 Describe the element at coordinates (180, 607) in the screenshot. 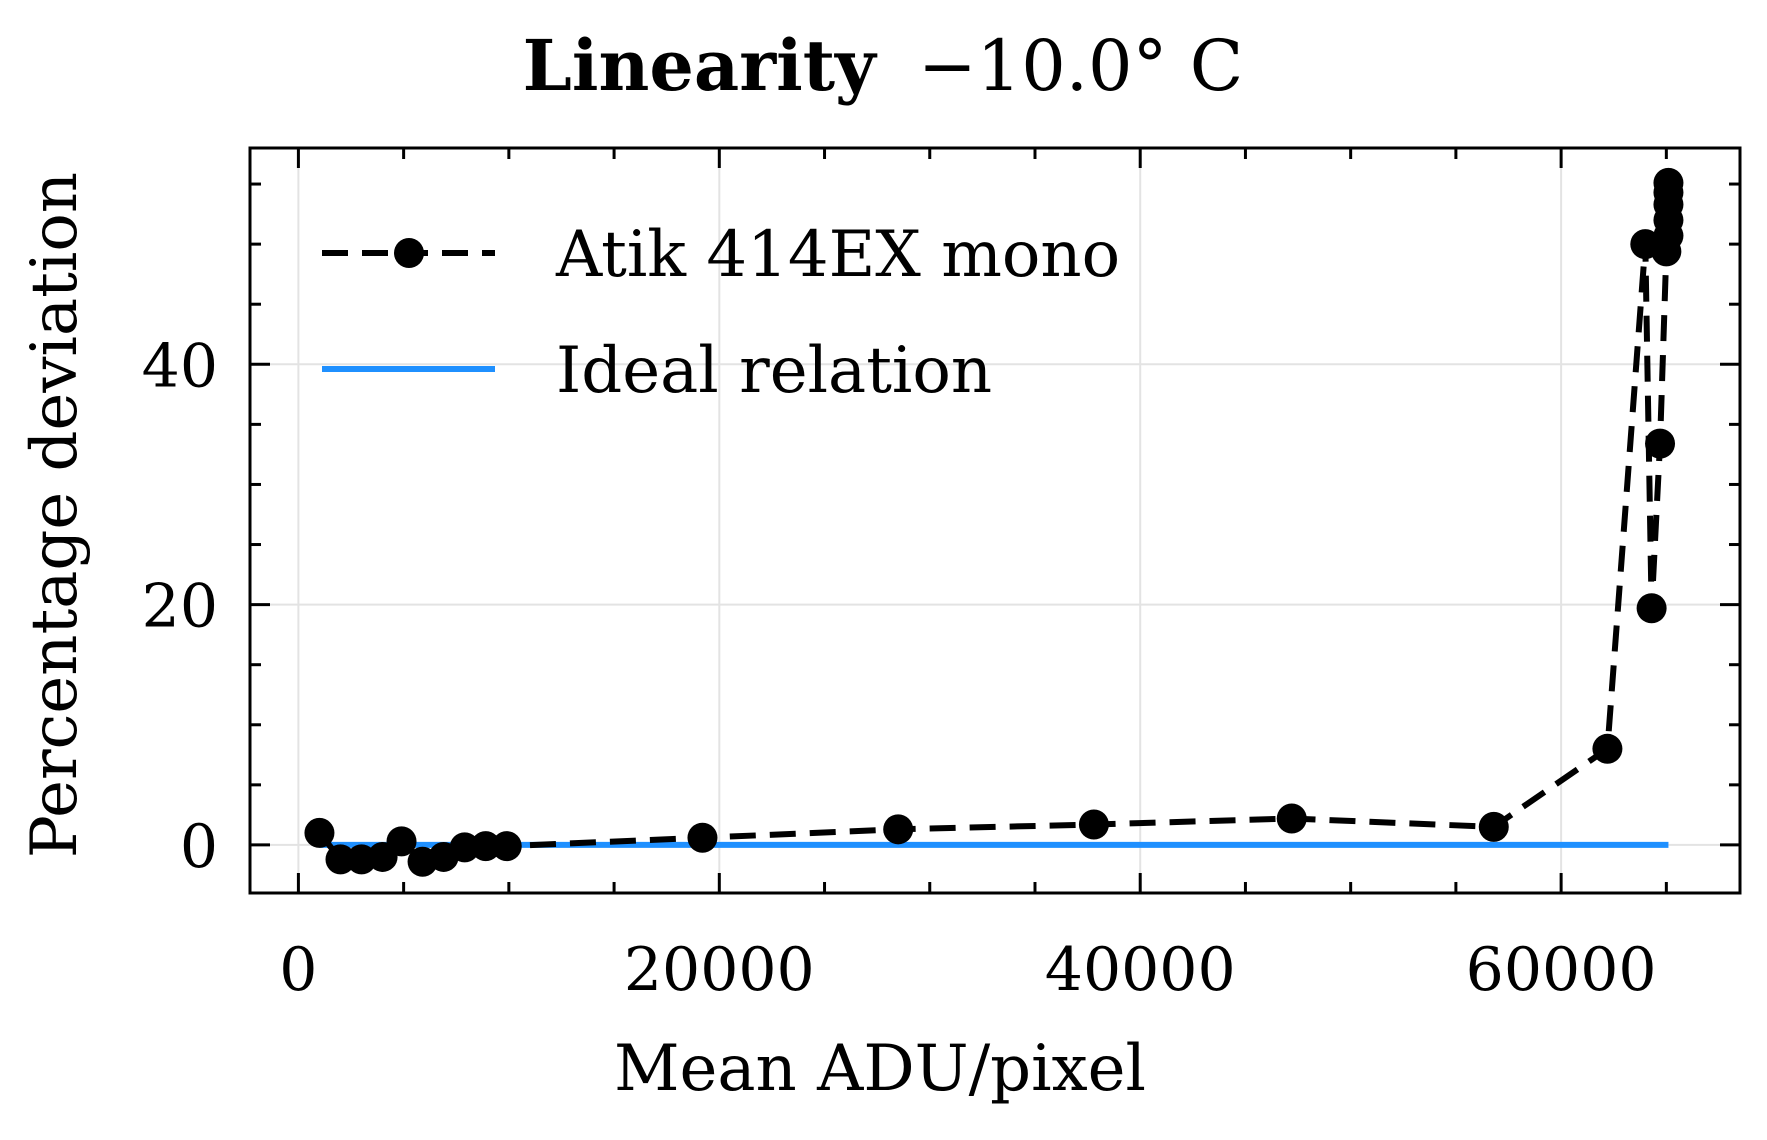

I see `y-tick-label: 20` at that location.